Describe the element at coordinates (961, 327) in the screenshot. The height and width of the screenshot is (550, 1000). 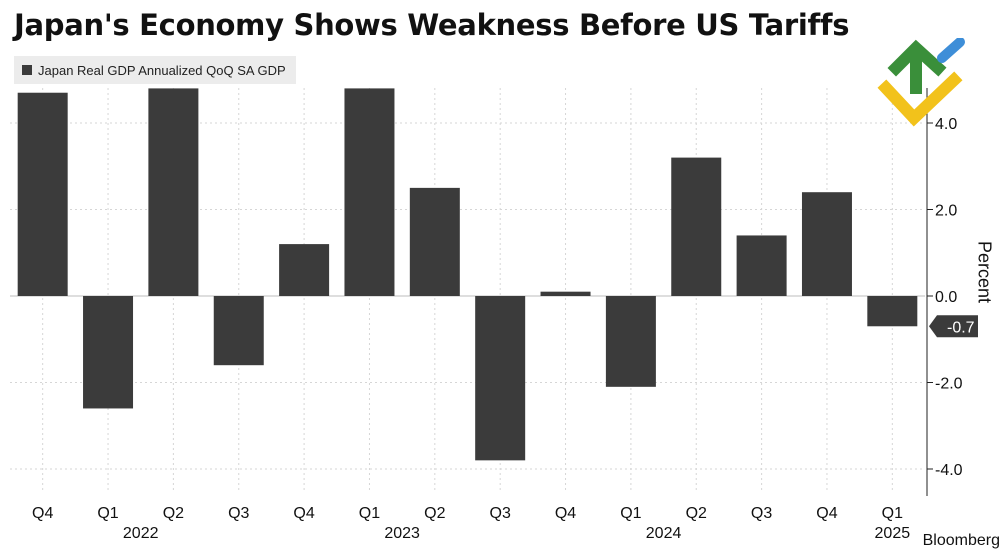
I see `last-value-label: -0.7` at that location.